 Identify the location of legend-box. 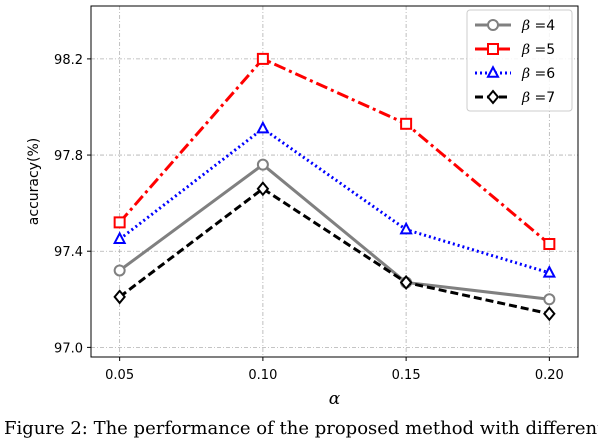
(519, 60).